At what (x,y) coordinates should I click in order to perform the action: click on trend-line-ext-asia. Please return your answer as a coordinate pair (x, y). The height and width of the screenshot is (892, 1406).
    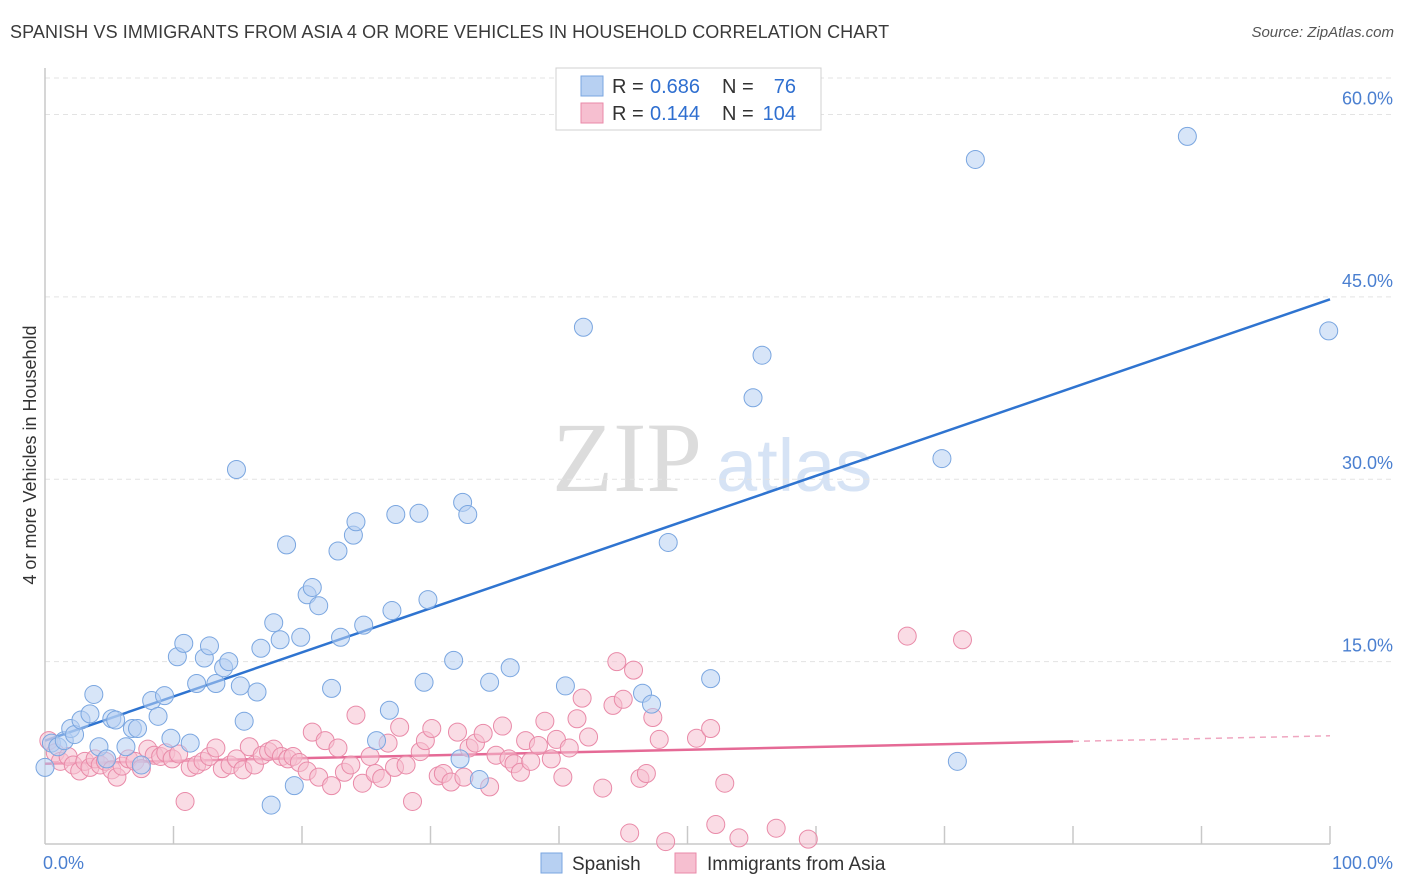
    Looking at the image, I should click on (1201, 739).